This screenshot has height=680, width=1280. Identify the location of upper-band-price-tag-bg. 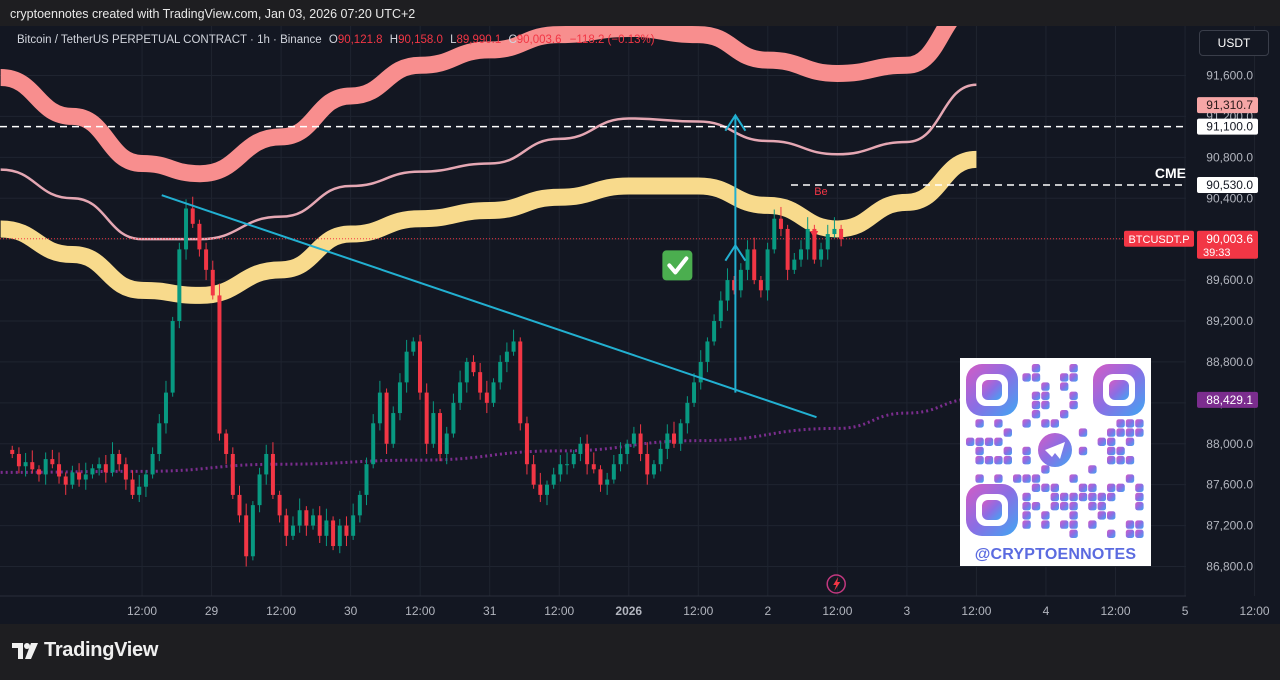
(1227, 105).